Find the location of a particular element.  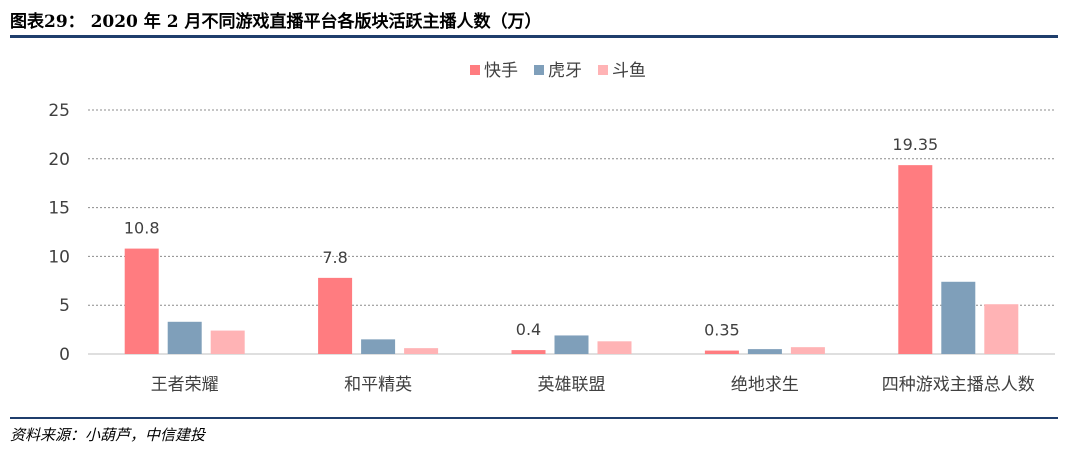

bar-虎牙-2 is located at coordinates (571, 344).